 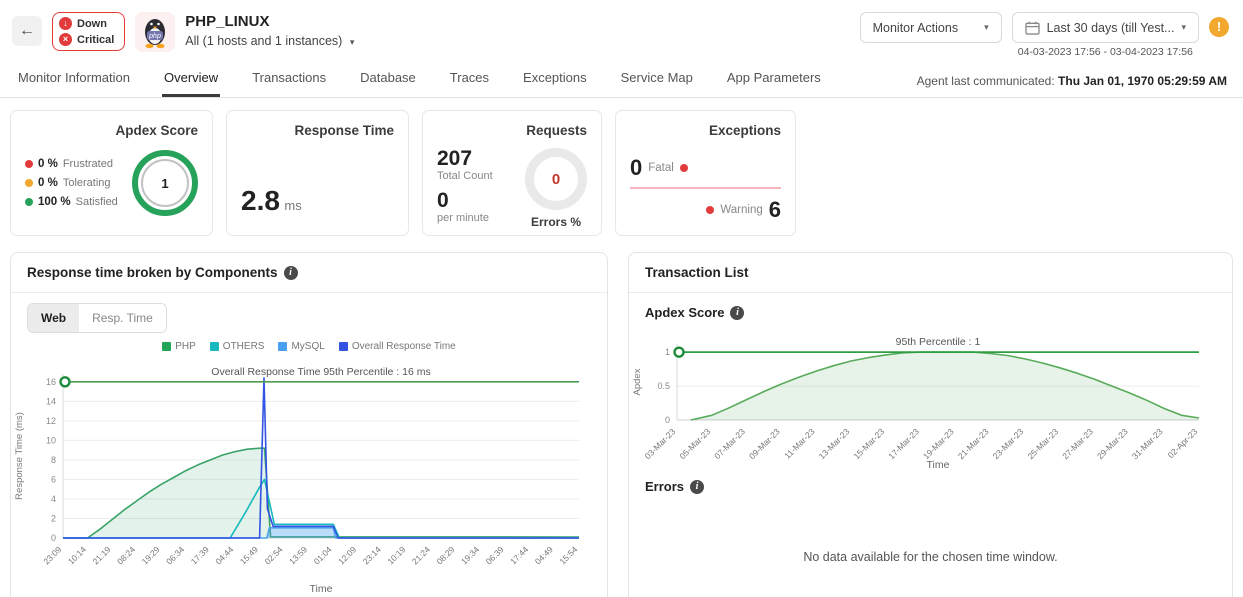 I want to click on fatal-label: Fatal, so click(x=661, y=168).